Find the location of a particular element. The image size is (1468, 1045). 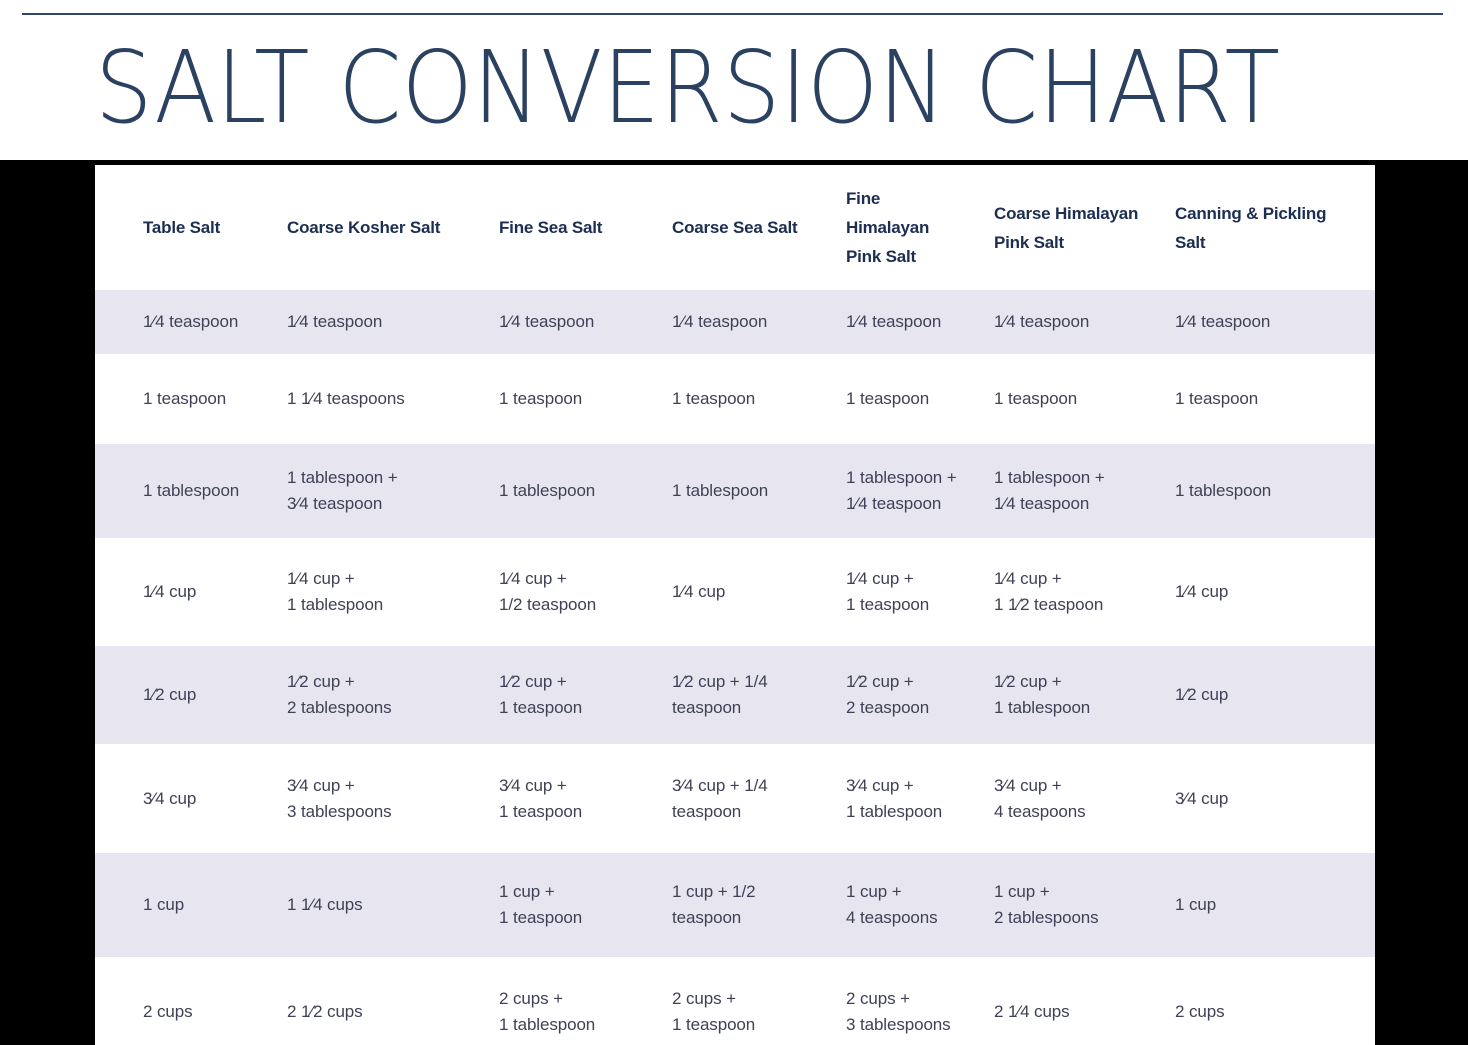

column-header: Fine Himalayan Pink Salt is located at coordinates (888, 227).